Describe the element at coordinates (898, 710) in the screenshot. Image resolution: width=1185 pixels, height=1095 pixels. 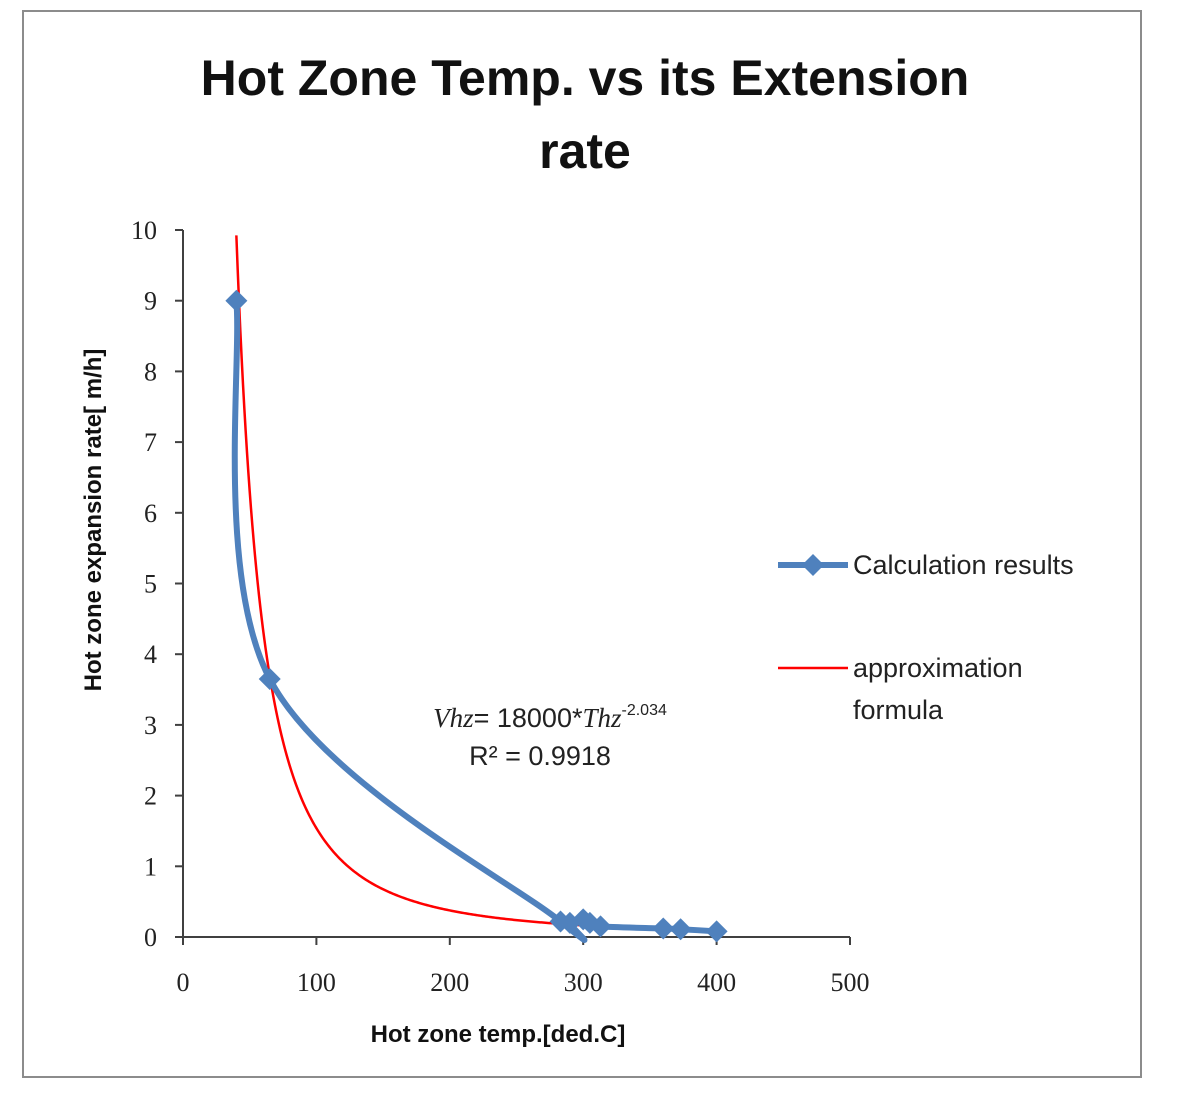
I see `legend-label-formula: formula` at that location.